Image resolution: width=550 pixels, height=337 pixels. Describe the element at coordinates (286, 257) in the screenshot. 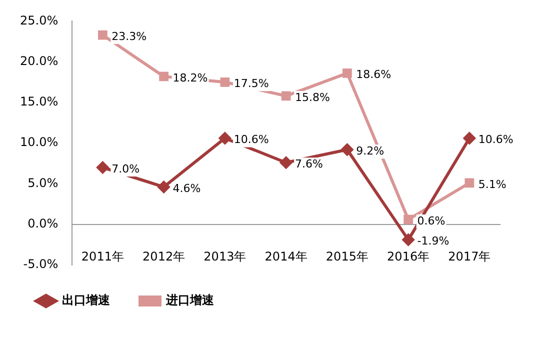

I see `x-tick-label: 2014年` at that location.